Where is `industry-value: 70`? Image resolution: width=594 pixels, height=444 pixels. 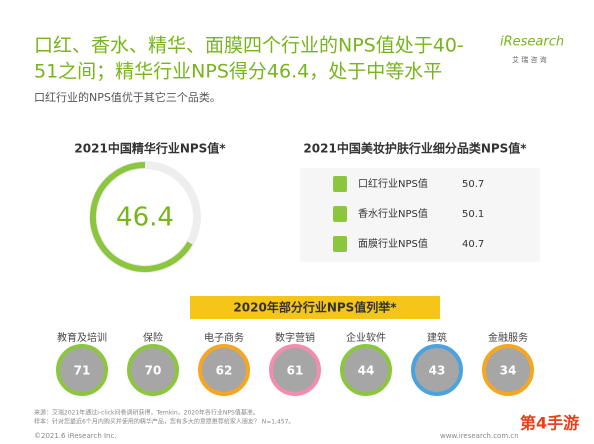
industry-value: 70 is located at coordinates (153, 371).